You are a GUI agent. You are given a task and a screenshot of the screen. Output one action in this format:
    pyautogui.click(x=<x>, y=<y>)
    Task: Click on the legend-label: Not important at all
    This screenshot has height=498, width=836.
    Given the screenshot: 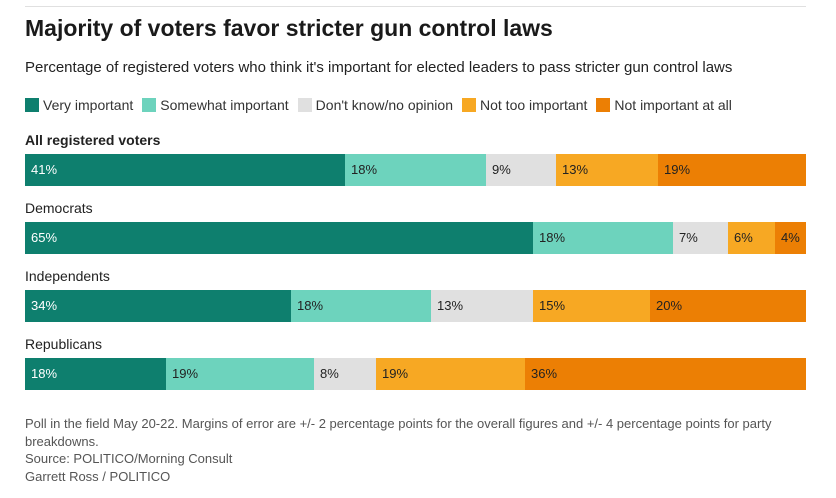 What is the action you would take?
    pyautogui.click(x=673, y=105)
    